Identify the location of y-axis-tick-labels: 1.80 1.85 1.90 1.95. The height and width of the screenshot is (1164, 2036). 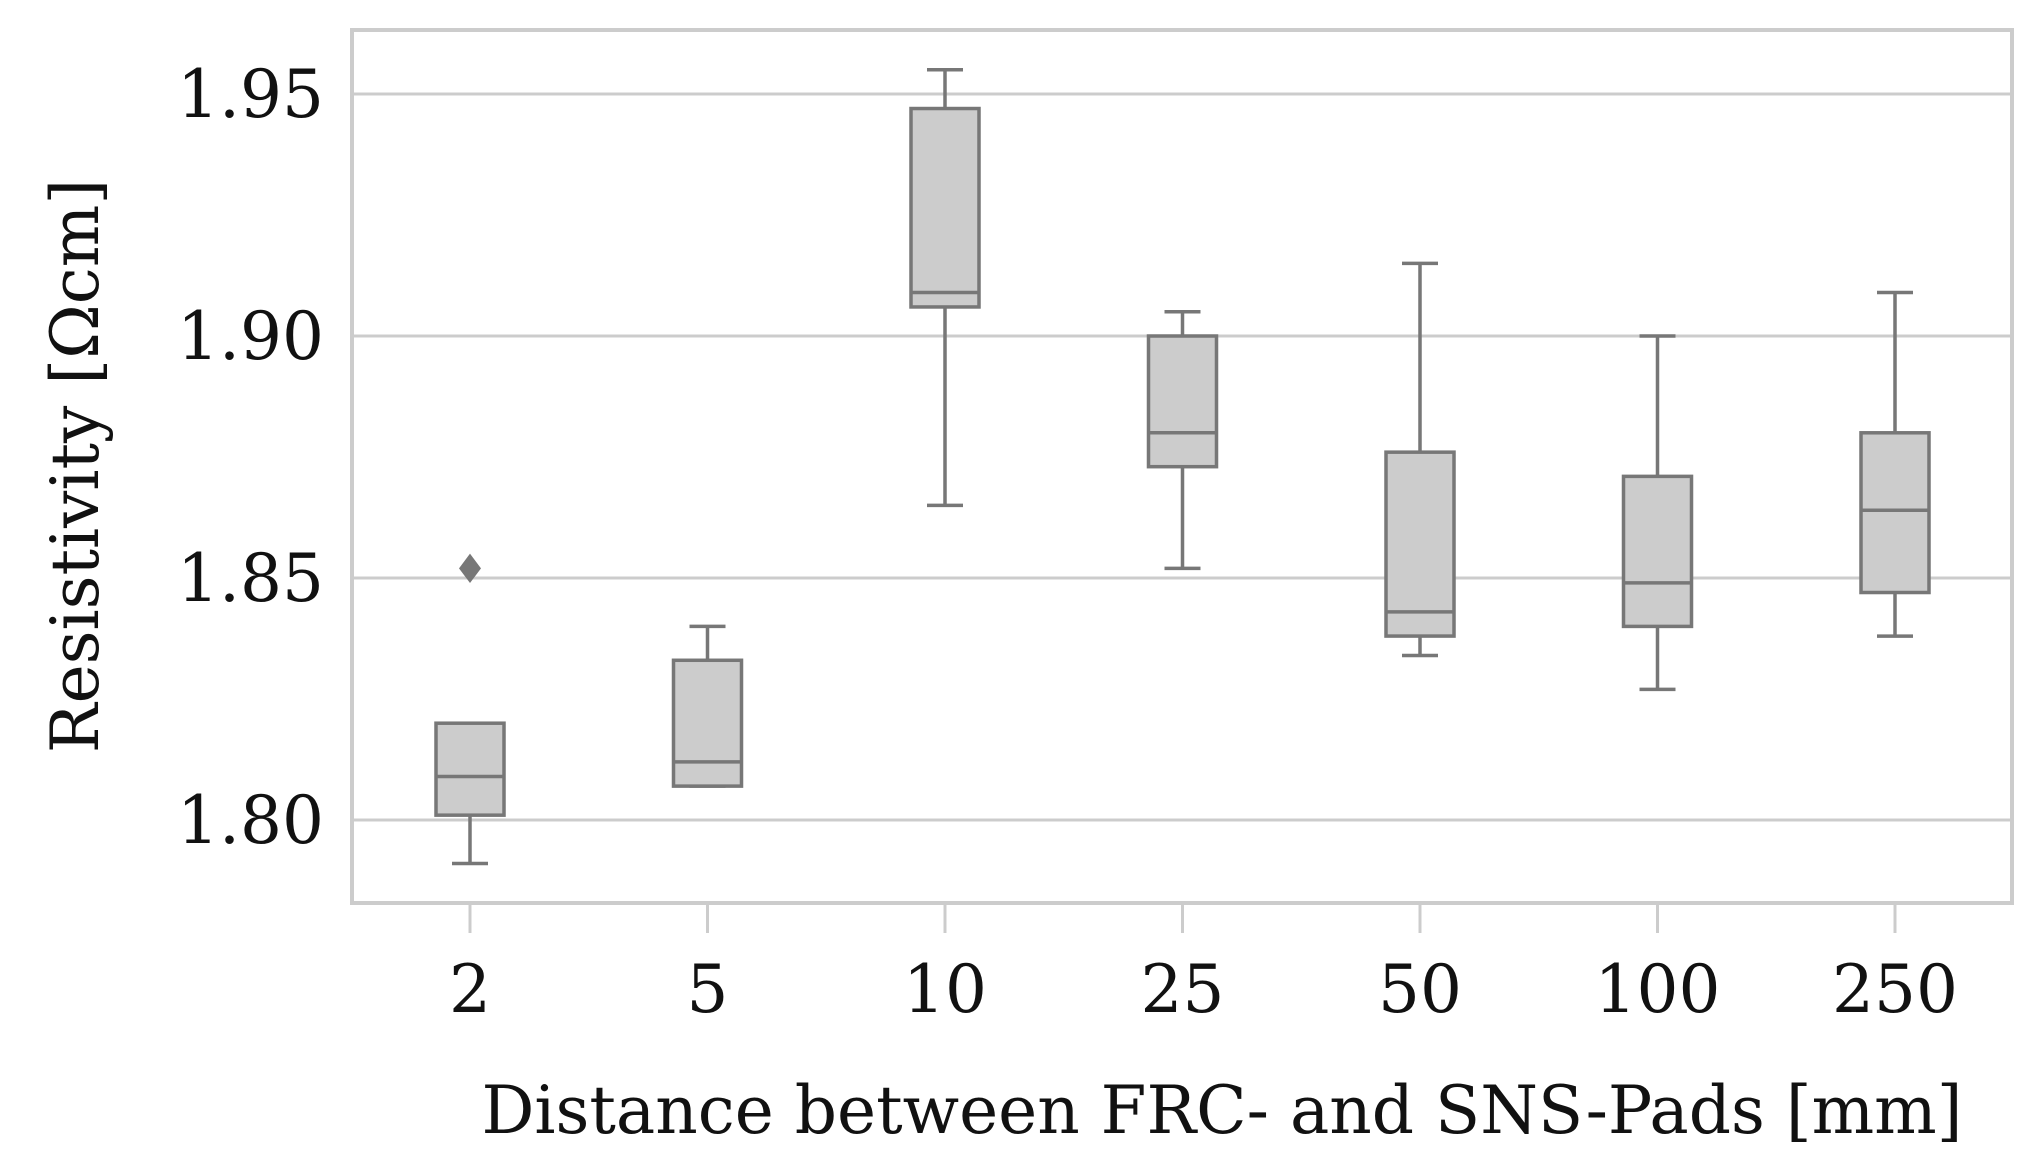
(250, 457).